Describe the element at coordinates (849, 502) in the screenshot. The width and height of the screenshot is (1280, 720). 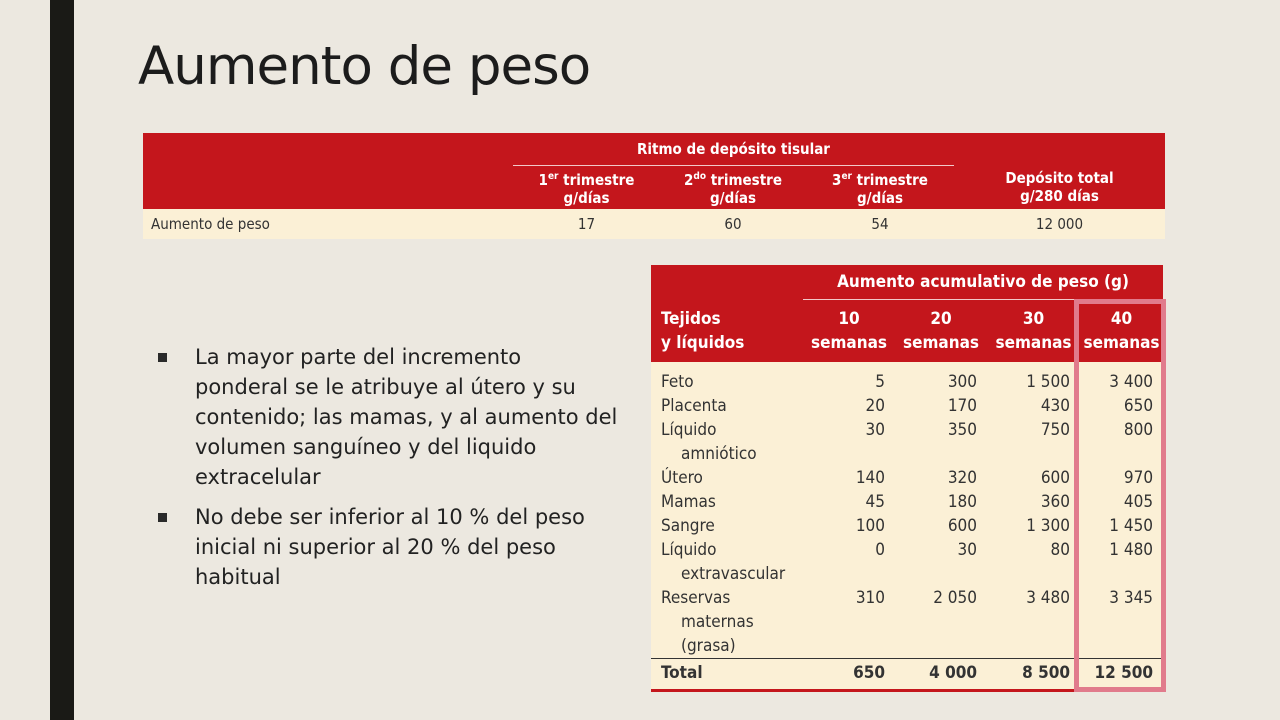
I see `cell-value: 45` at that location.